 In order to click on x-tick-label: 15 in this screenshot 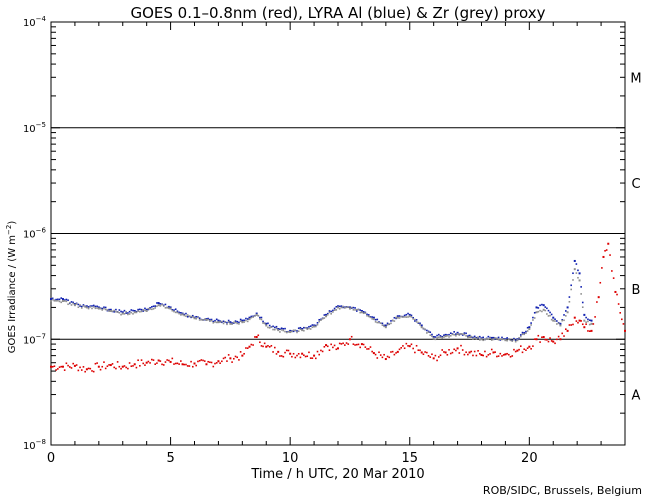, I will do `click(409, 458)`.